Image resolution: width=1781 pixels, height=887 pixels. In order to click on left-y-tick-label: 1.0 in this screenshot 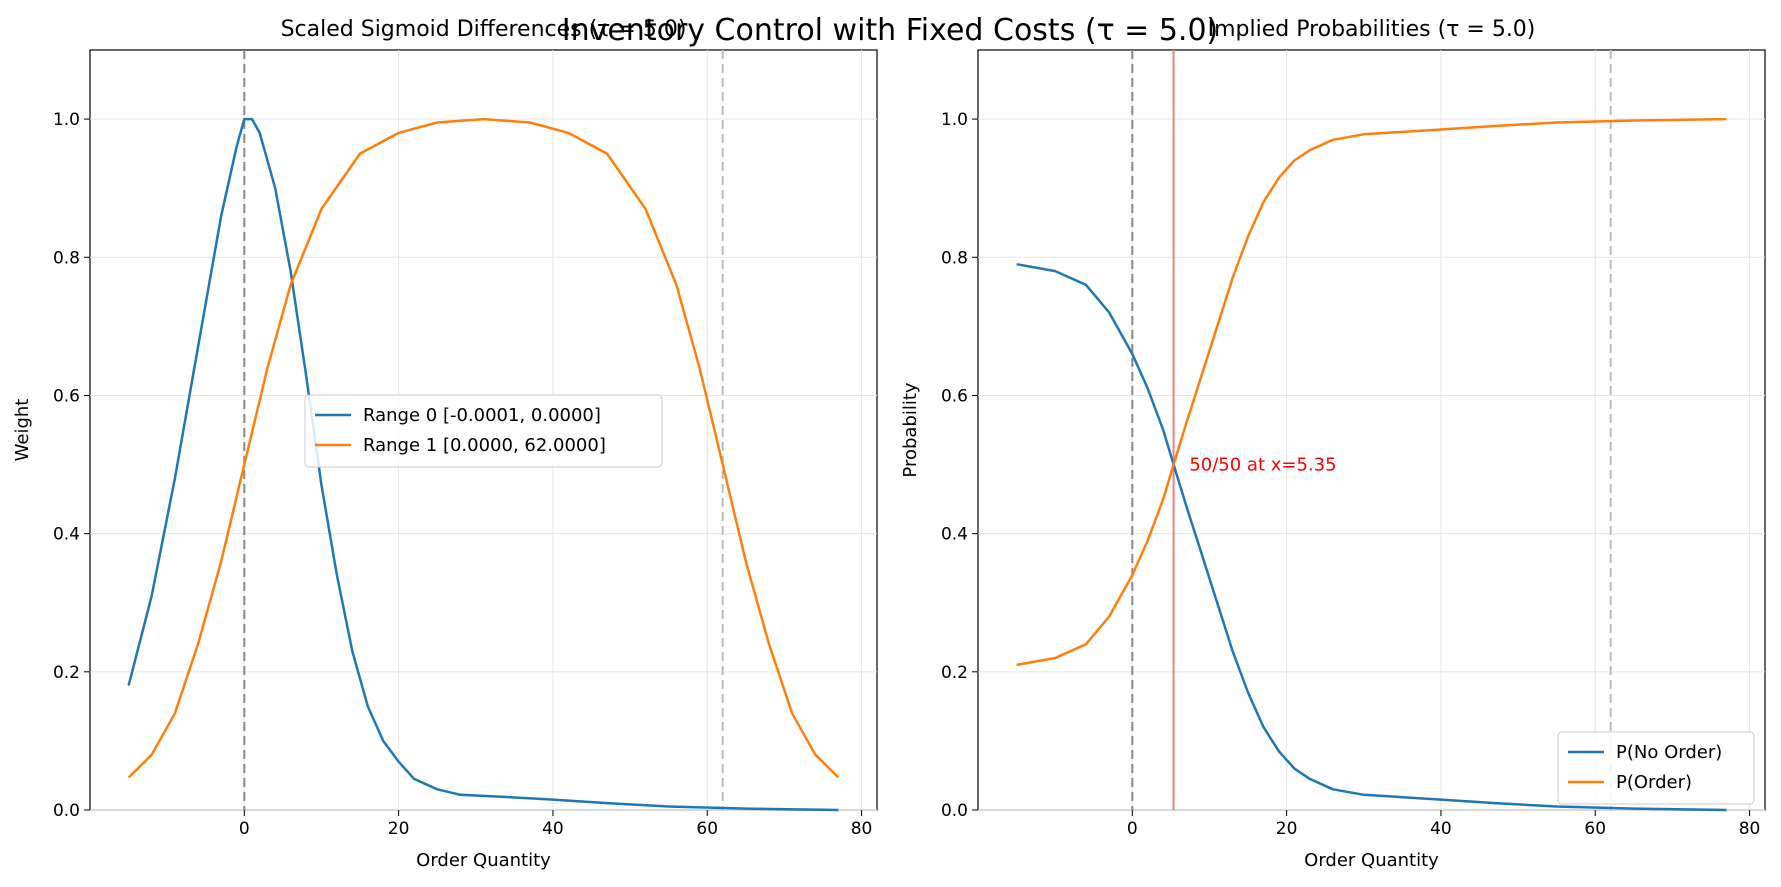, I will do `click(66, 120)`.